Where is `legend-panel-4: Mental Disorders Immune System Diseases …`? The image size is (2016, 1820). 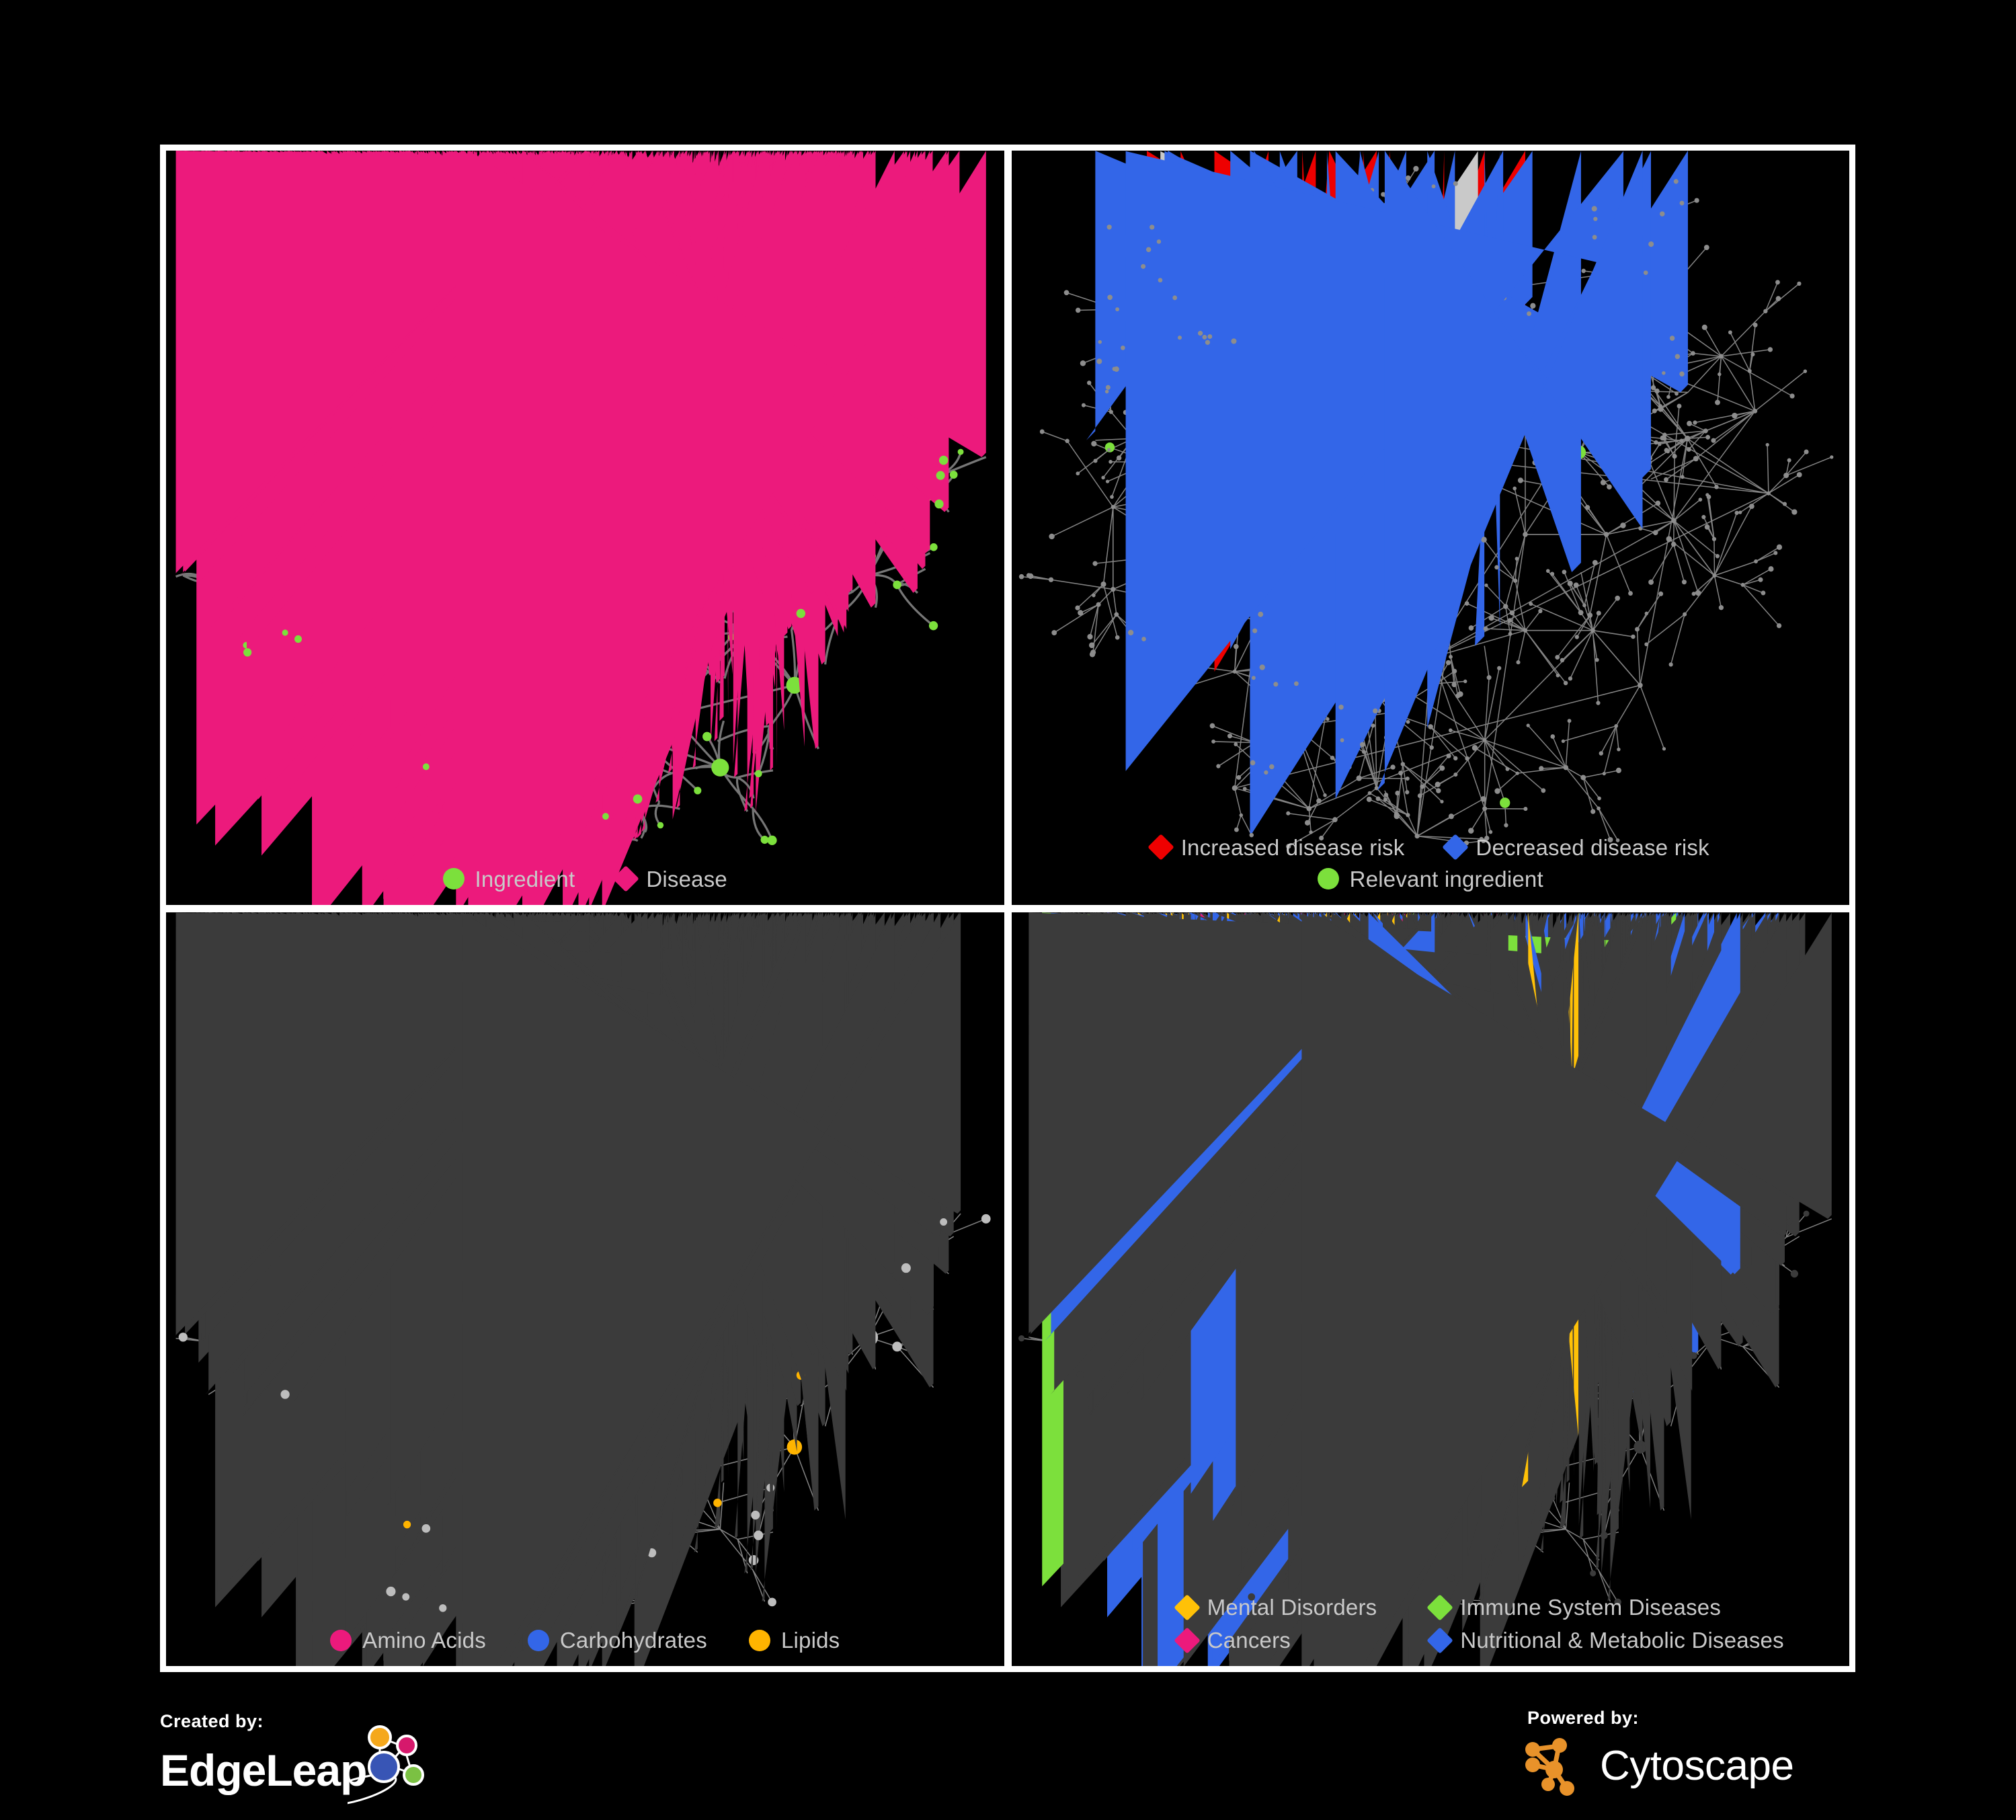
legend-panel-4: Mental Disorders Immune System Diseases … is located at coordinates (1431, 1623).